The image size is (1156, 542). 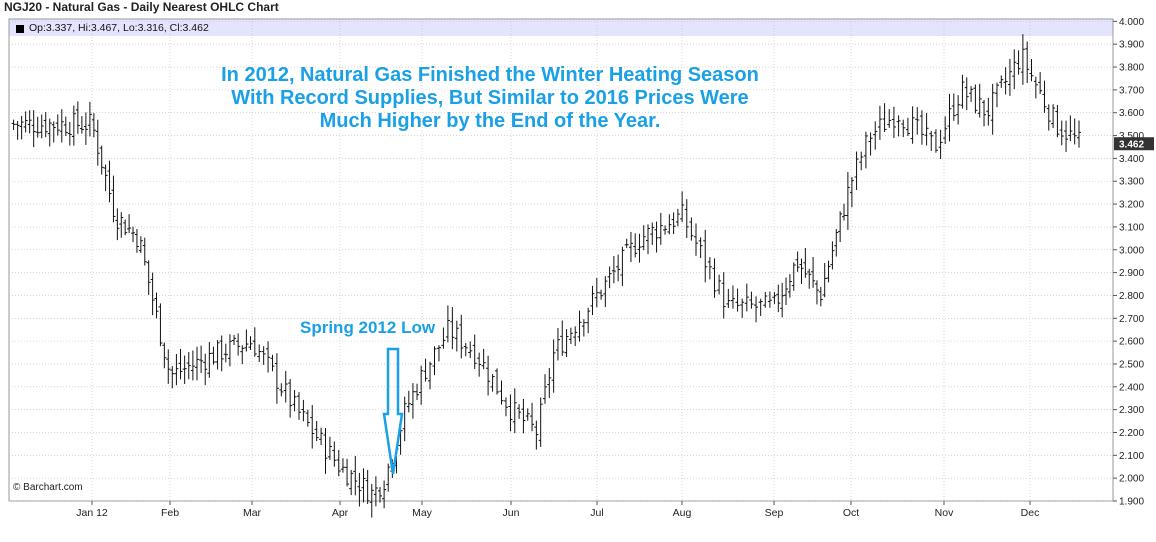 I want to click on y-tick-label: 2.500, so click(x=1131, y=364).